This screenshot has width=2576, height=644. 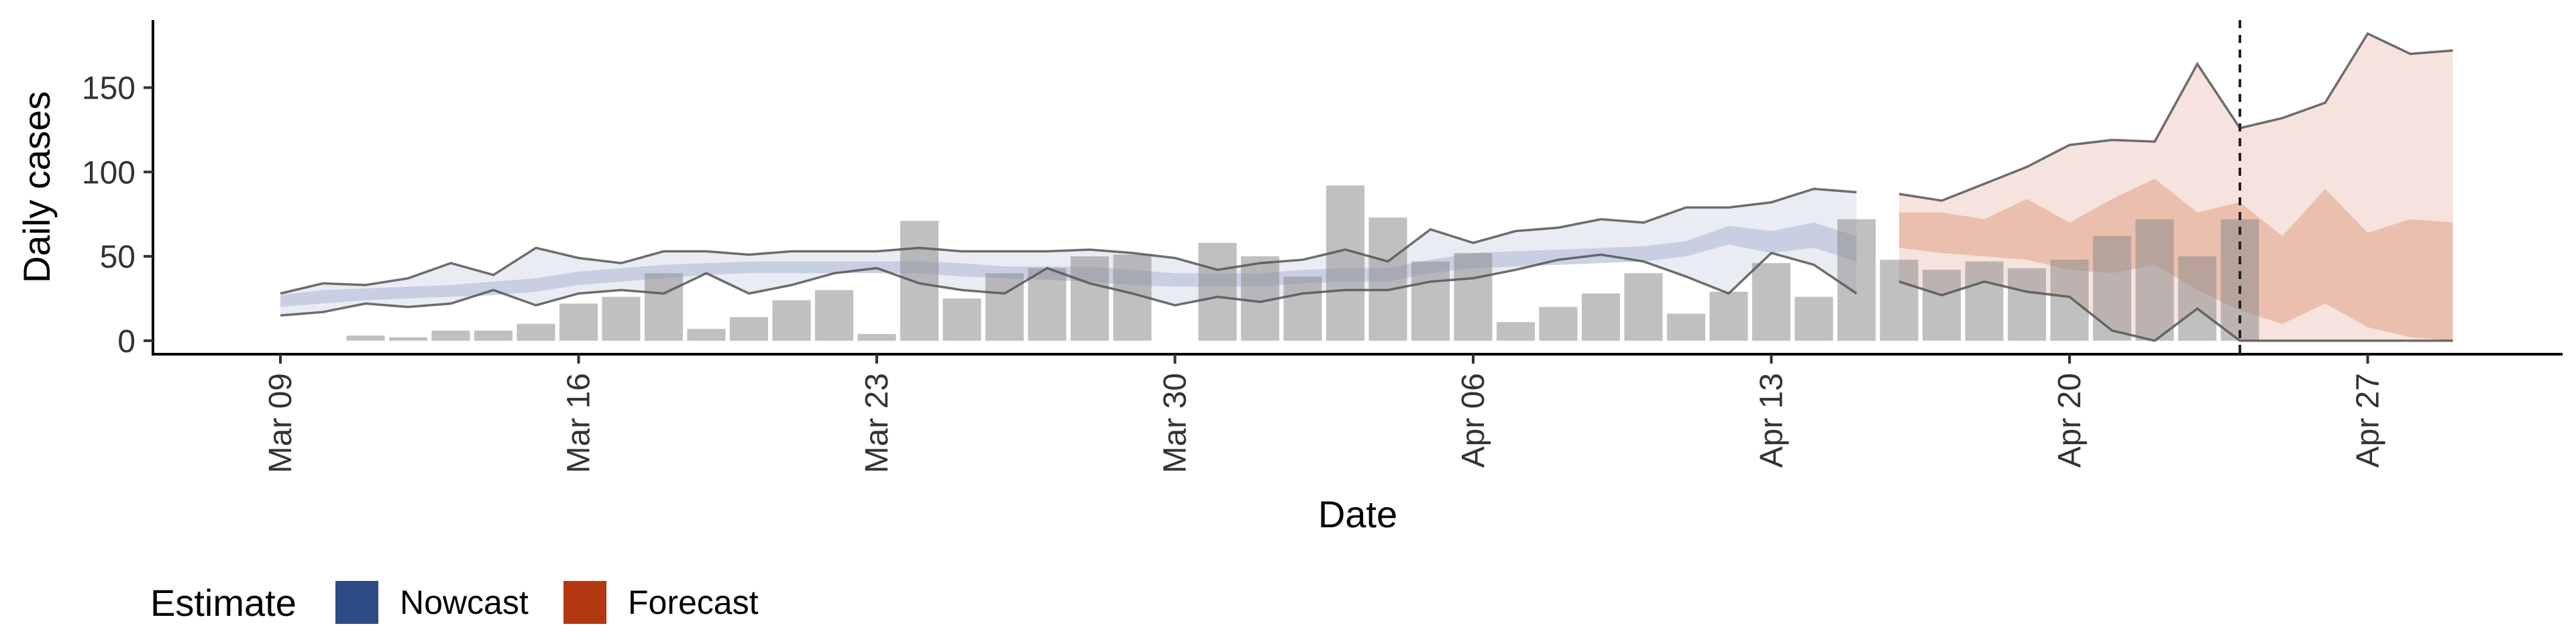 I want to click on x-axis-title: Date, so click(x=1357, y=514).